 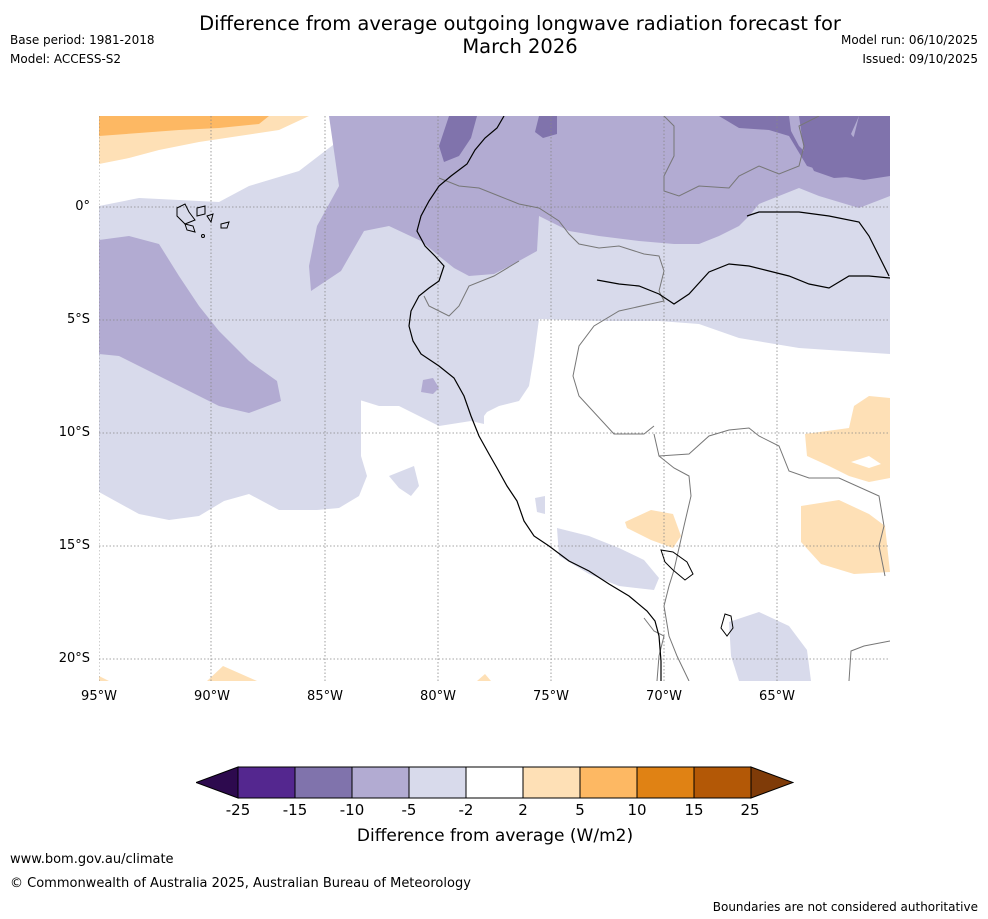 I want to click on lat-label-15s: 15°S, so click(x=74, y=545).